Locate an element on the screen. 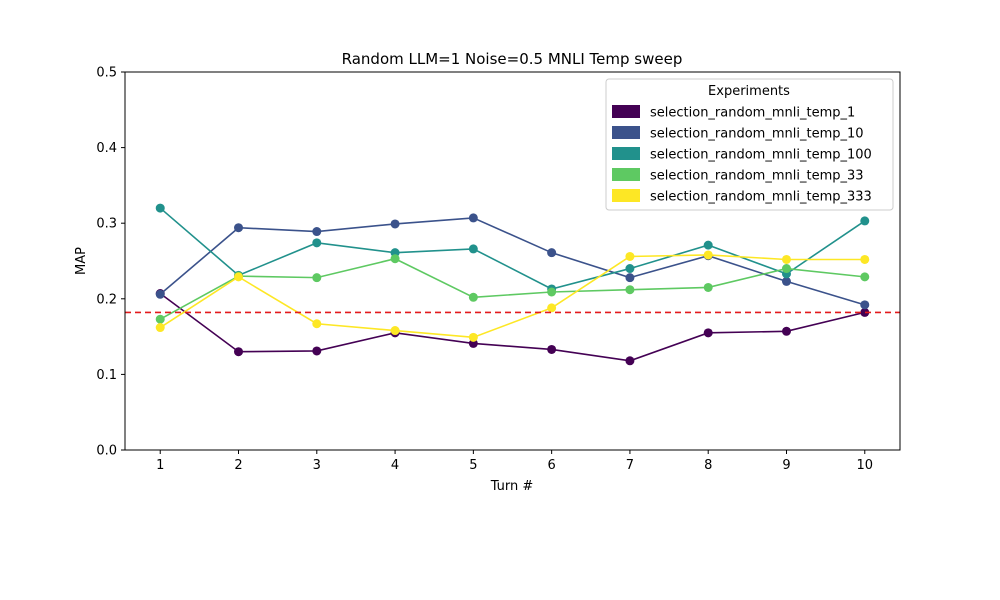  y-tick-label: 0.0 is located at coordinates (106, 451).